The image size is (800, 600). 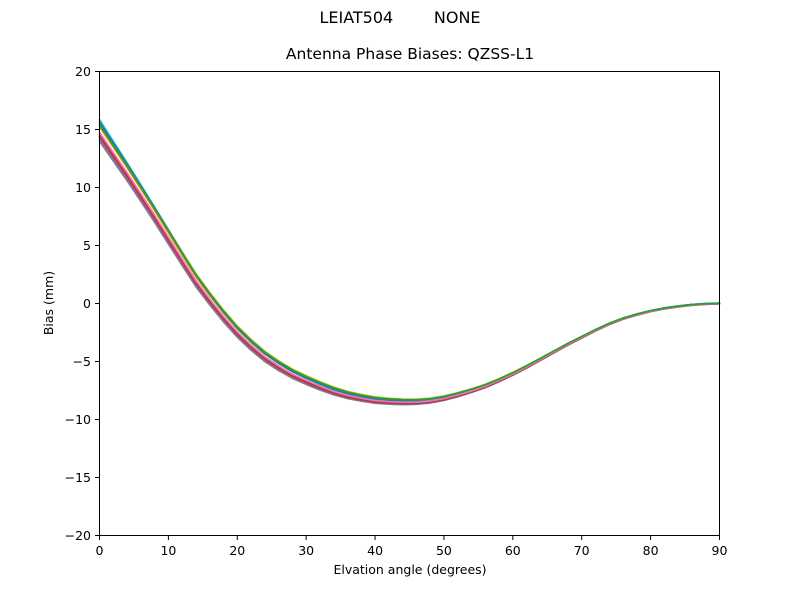 What do you see at coordinates (100, 550) in the screenshot?
I see `x-tick-label: 0` at bounding box center [100, 550].